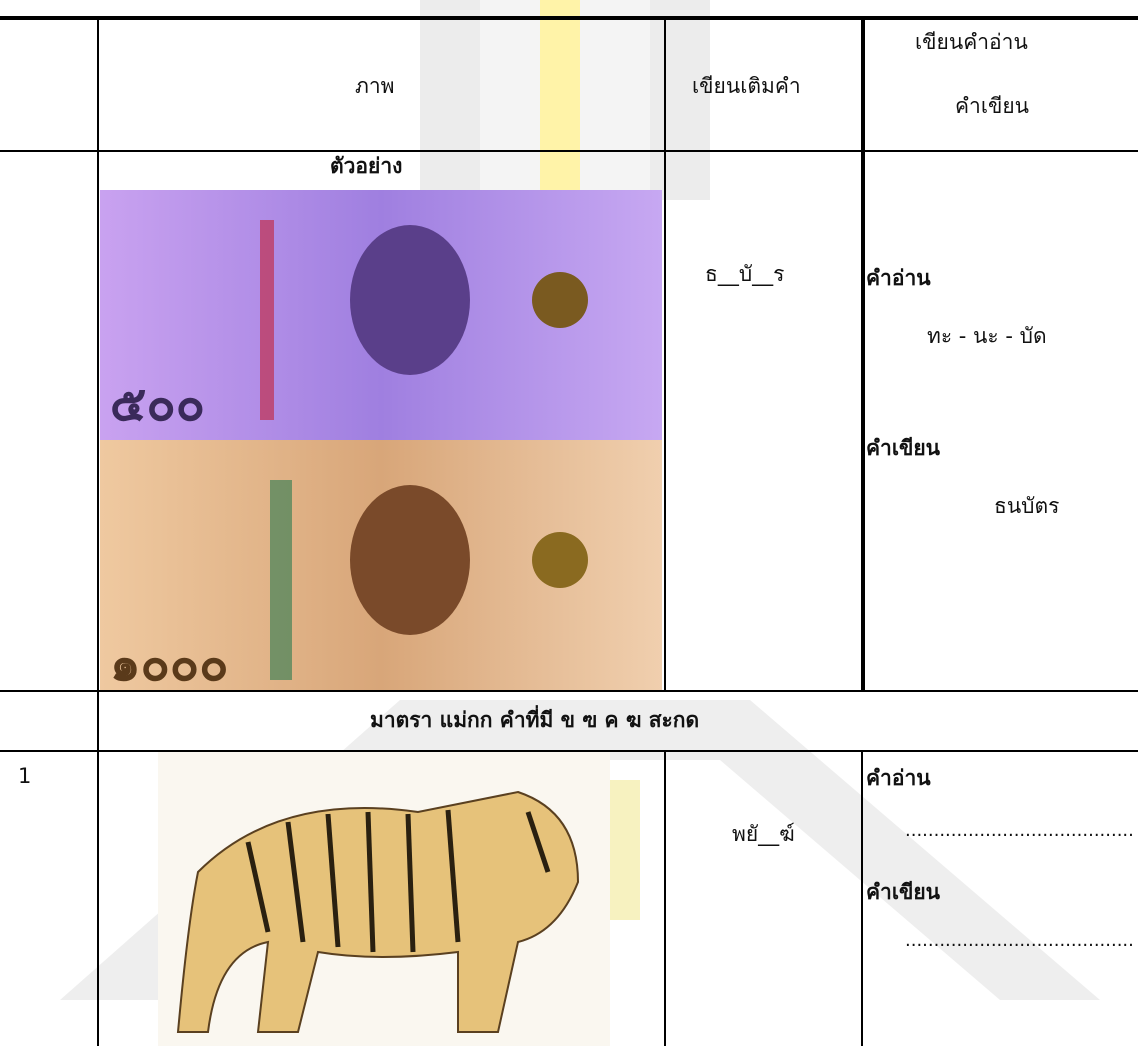  Describe the element at coordinates (535, 720) in the screenshot. I see `section-title: มาตรา แม่กก คำที่มี ข ฃ ค ฆ สะกด` at that location.